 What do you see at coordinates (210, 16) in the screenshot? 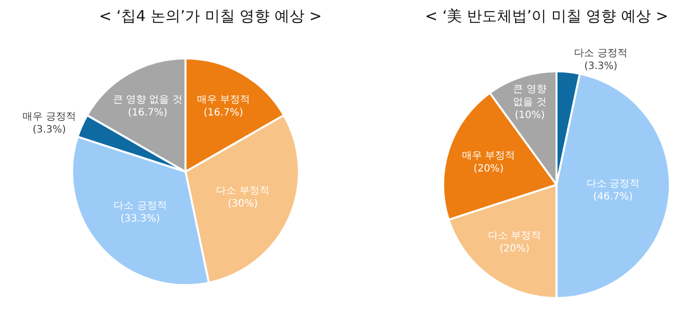
I see `chart-title: < ‘칩4 논의’가 미칠 영향 예상 >` at bounding box center [210, 16].